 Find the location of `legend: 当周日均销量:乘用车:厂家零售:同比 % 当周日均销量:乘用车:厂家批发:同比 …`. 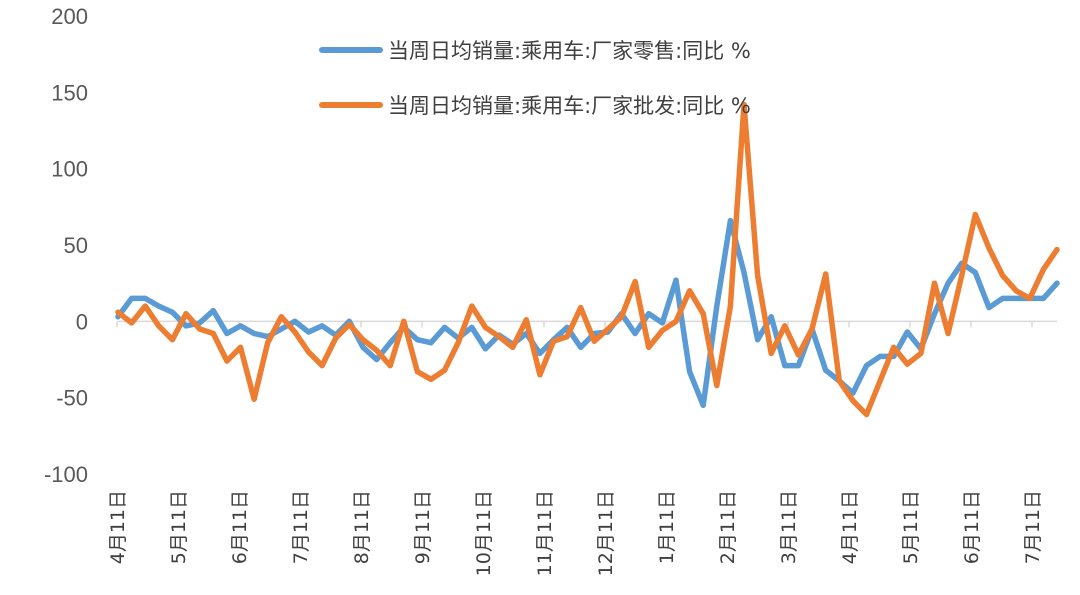

legend: 当周日均销量:乘用车:厂家零售:同比 % 当周日均销量:乘用车:厂家批发:同比 … is located at coordinates (535, 78).